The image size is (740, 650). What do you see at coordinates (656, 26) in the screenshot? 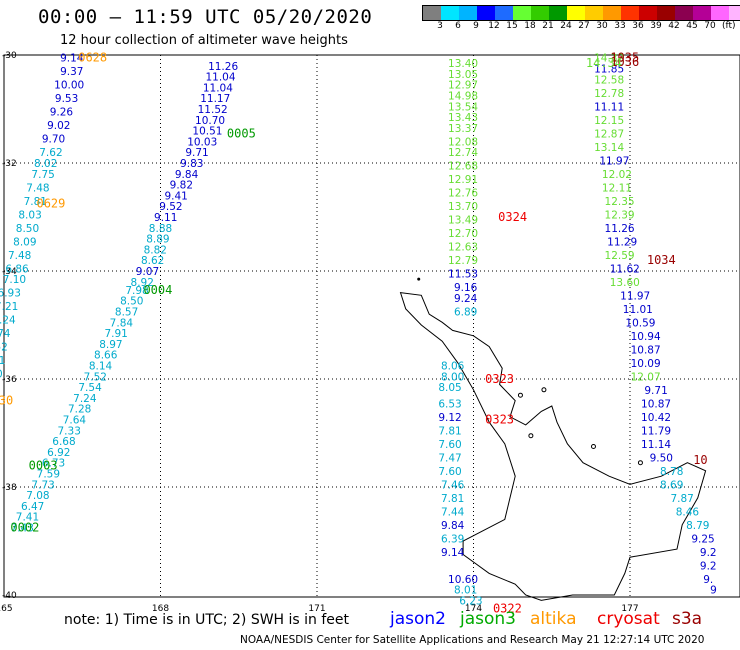
I see `colorbar-tick-label: 39` at bounding box center [656, 26].